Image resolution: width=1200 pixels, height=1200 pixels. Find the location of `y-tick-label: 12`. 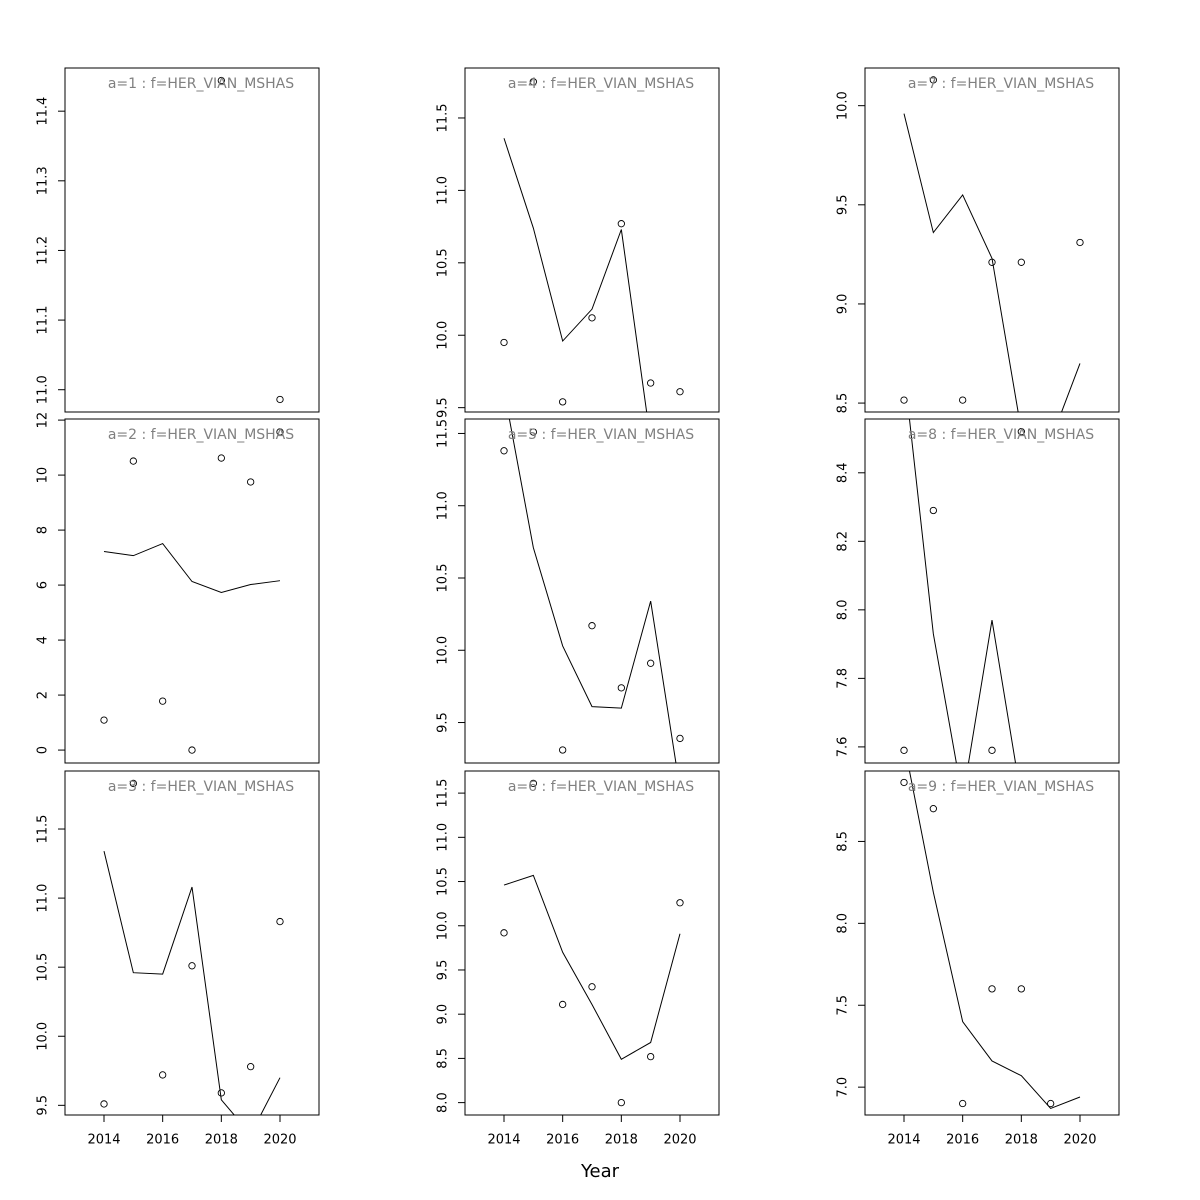

y-tick-label: 12 is located at coordinates (43, 420).